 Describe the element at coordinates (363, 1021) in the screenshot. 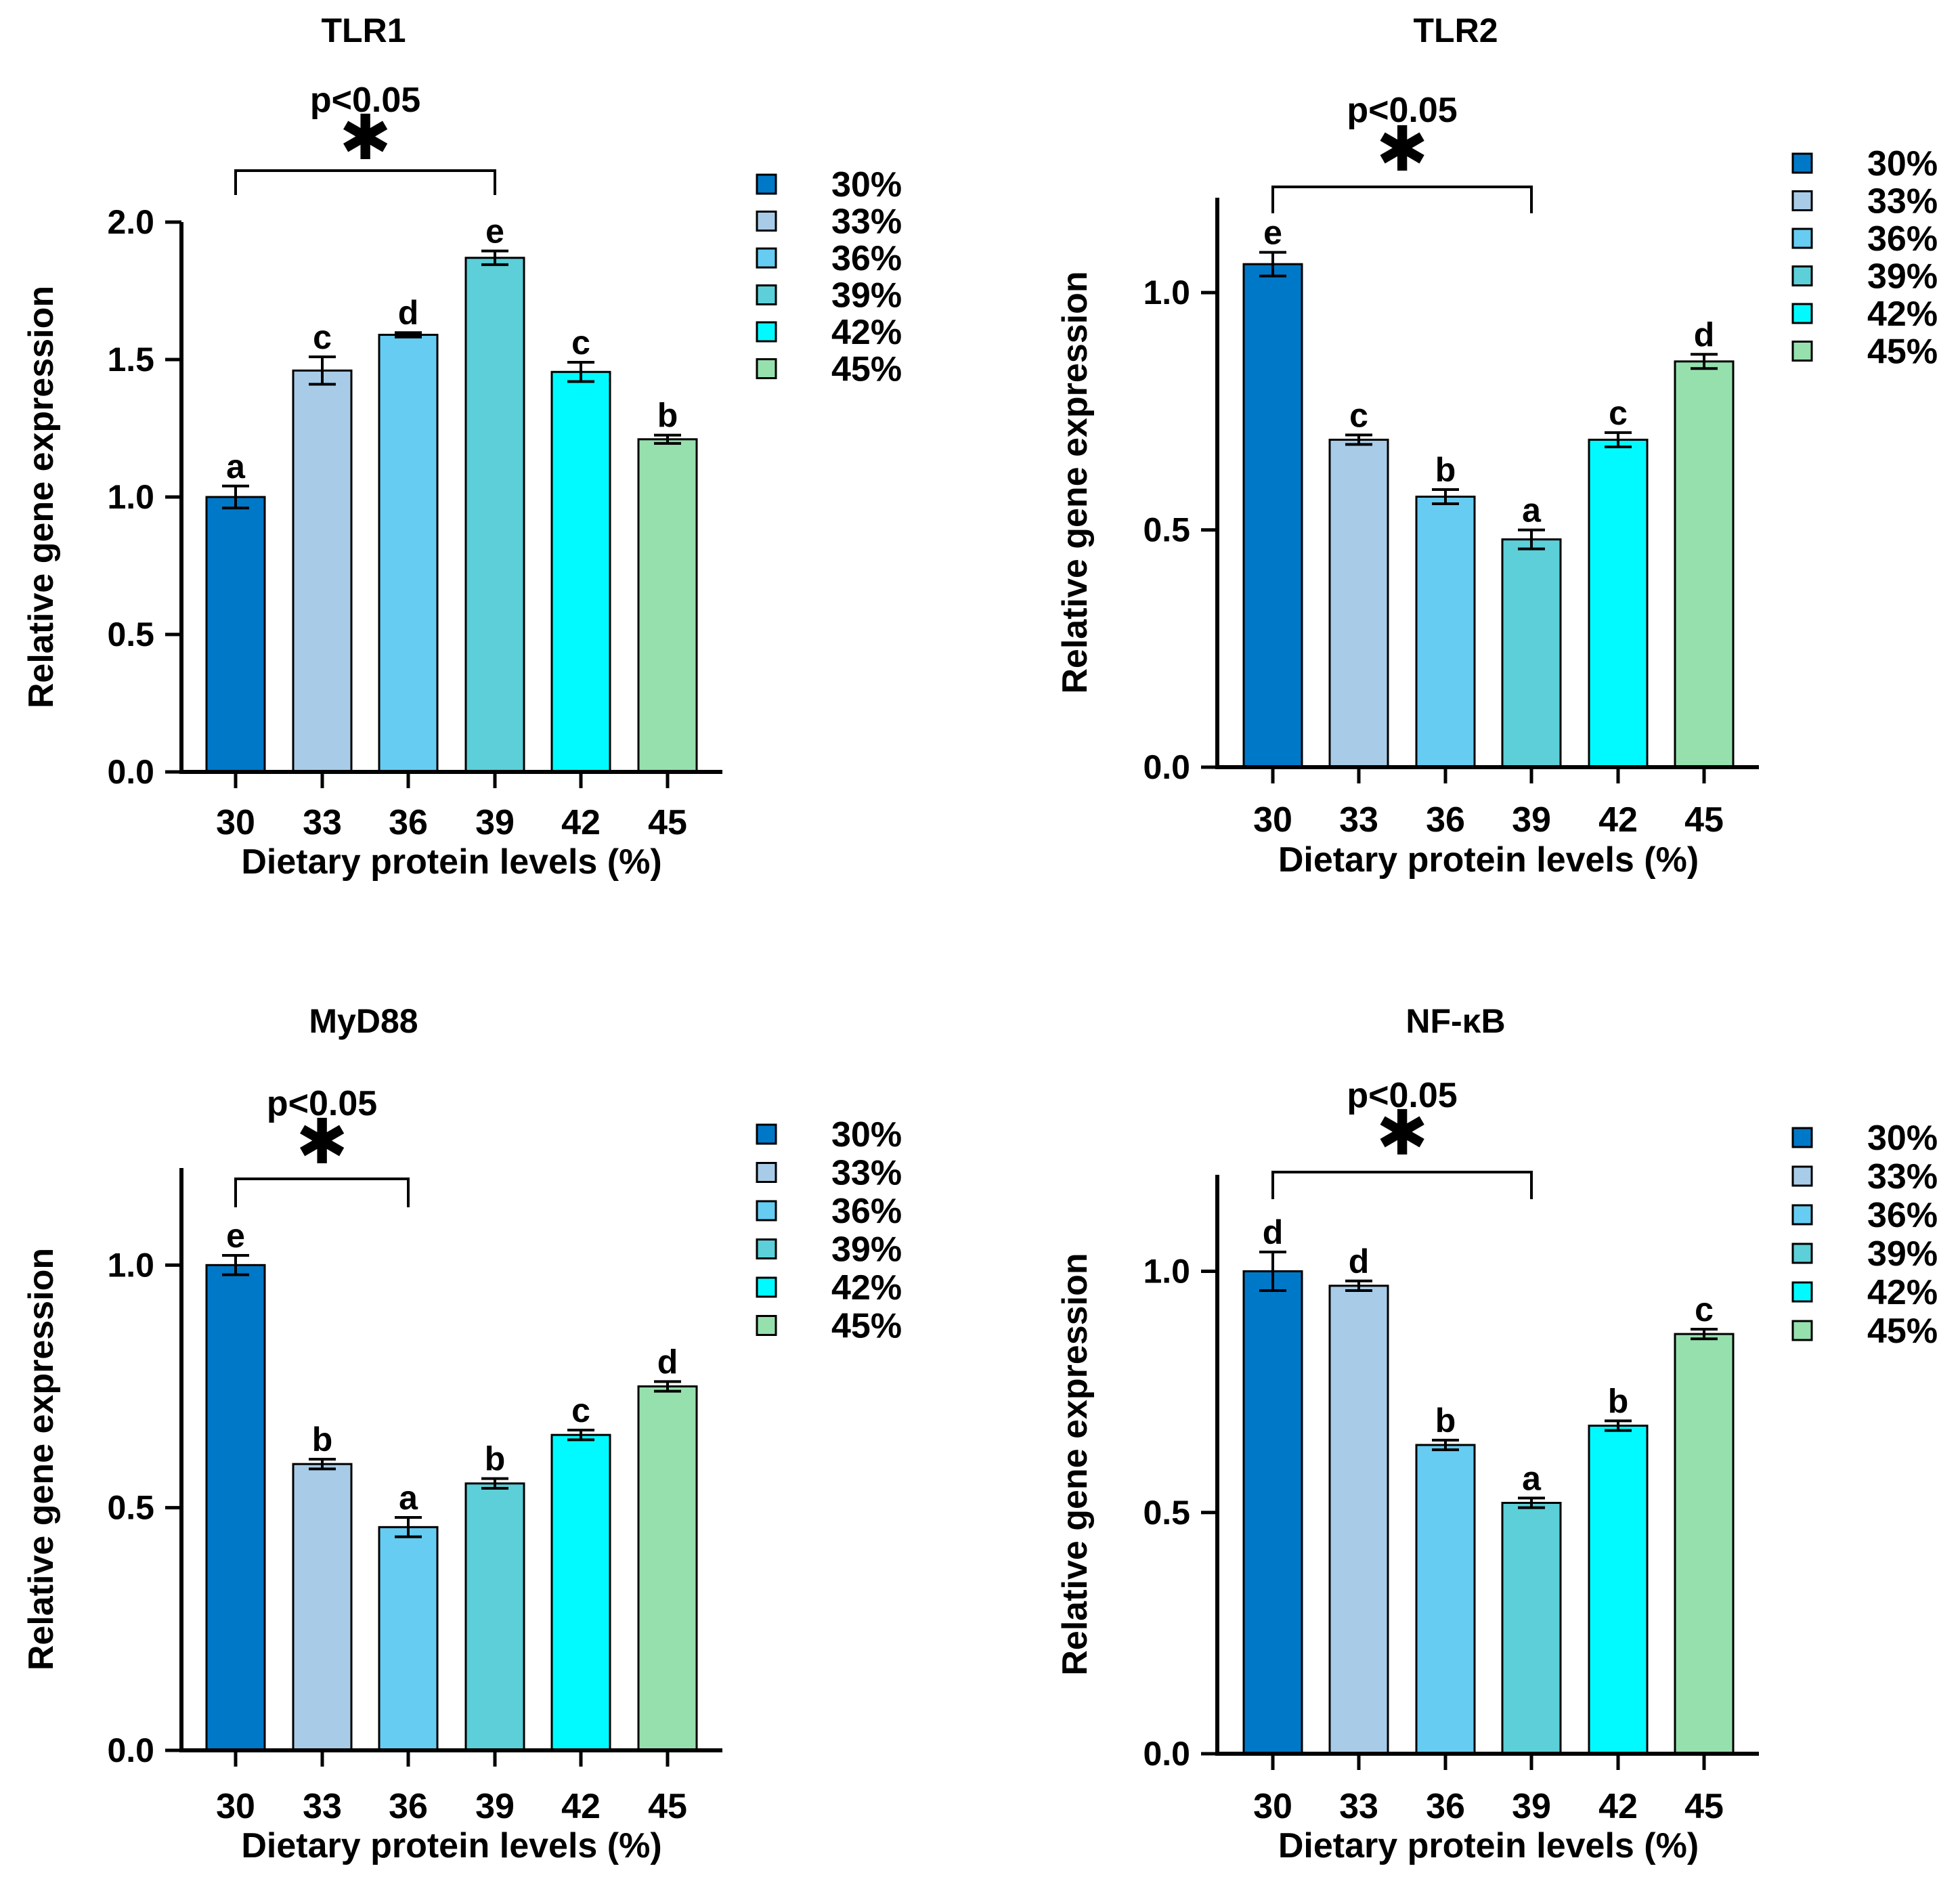

I see `panel-title: MyD88` at that location.